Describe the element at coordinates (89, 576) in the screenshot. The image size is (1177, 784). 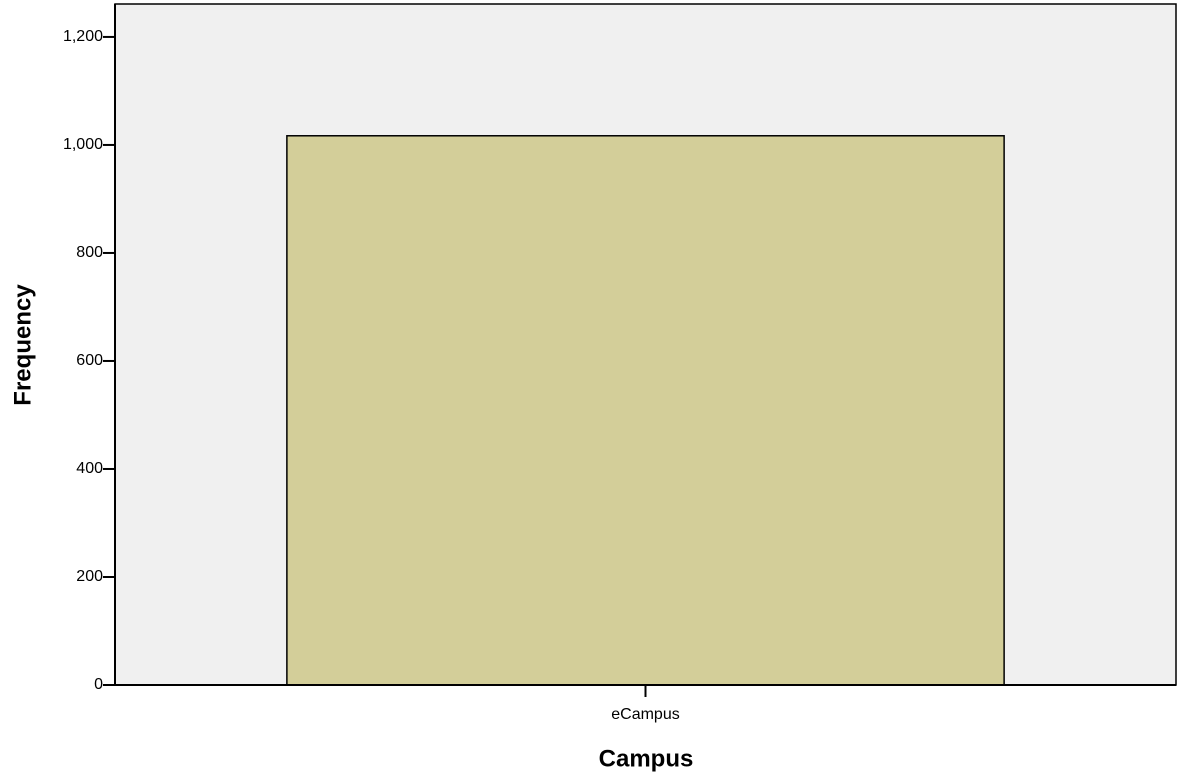
I see `y-tick-label: 200` at that location.